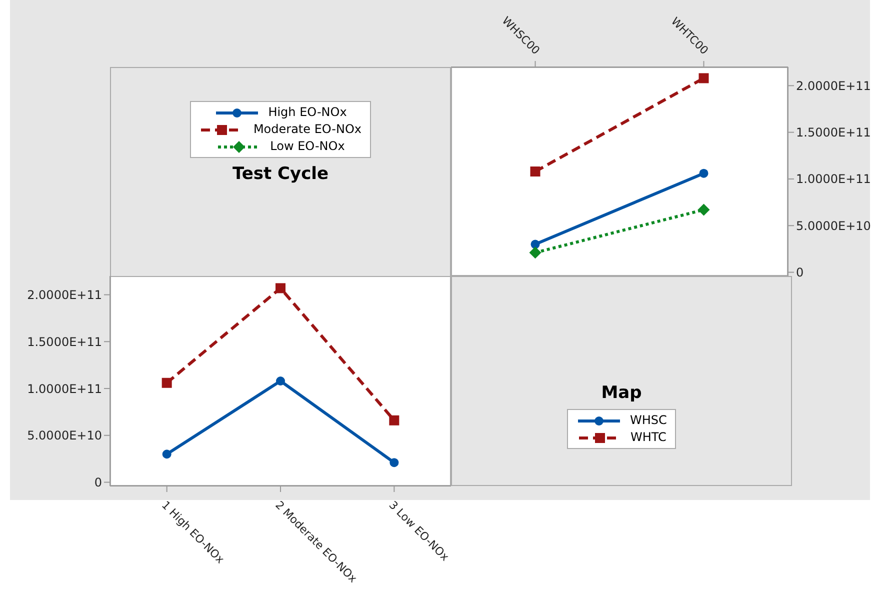 Image resolution: width=883 pixels, height=594 pixels. Describe the element at coordinates (648, 420) in the screenshot. I see `legend-label: WHSC` at that location.